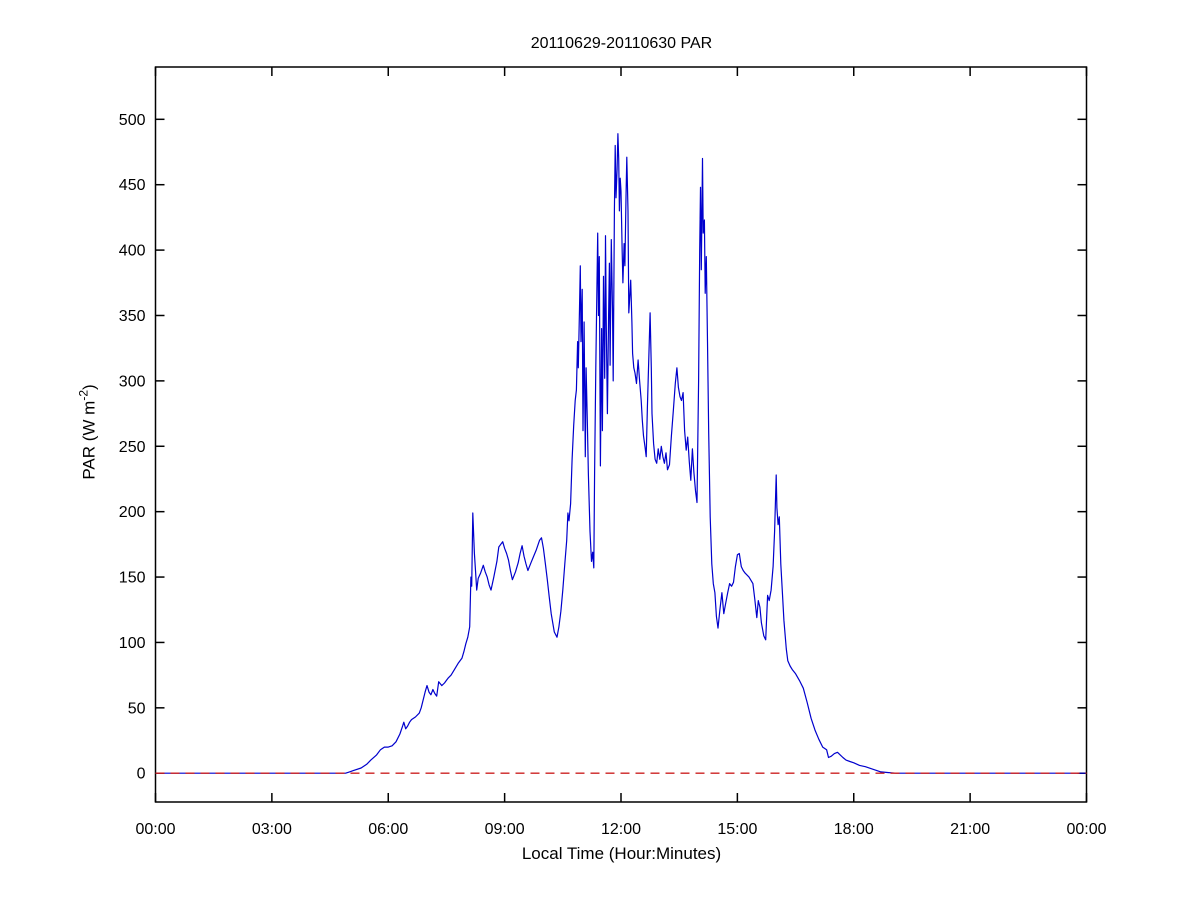 This screenshot has height=901, width=1201. I want to click on x-tick-label: 12:00, so click(621, 829).